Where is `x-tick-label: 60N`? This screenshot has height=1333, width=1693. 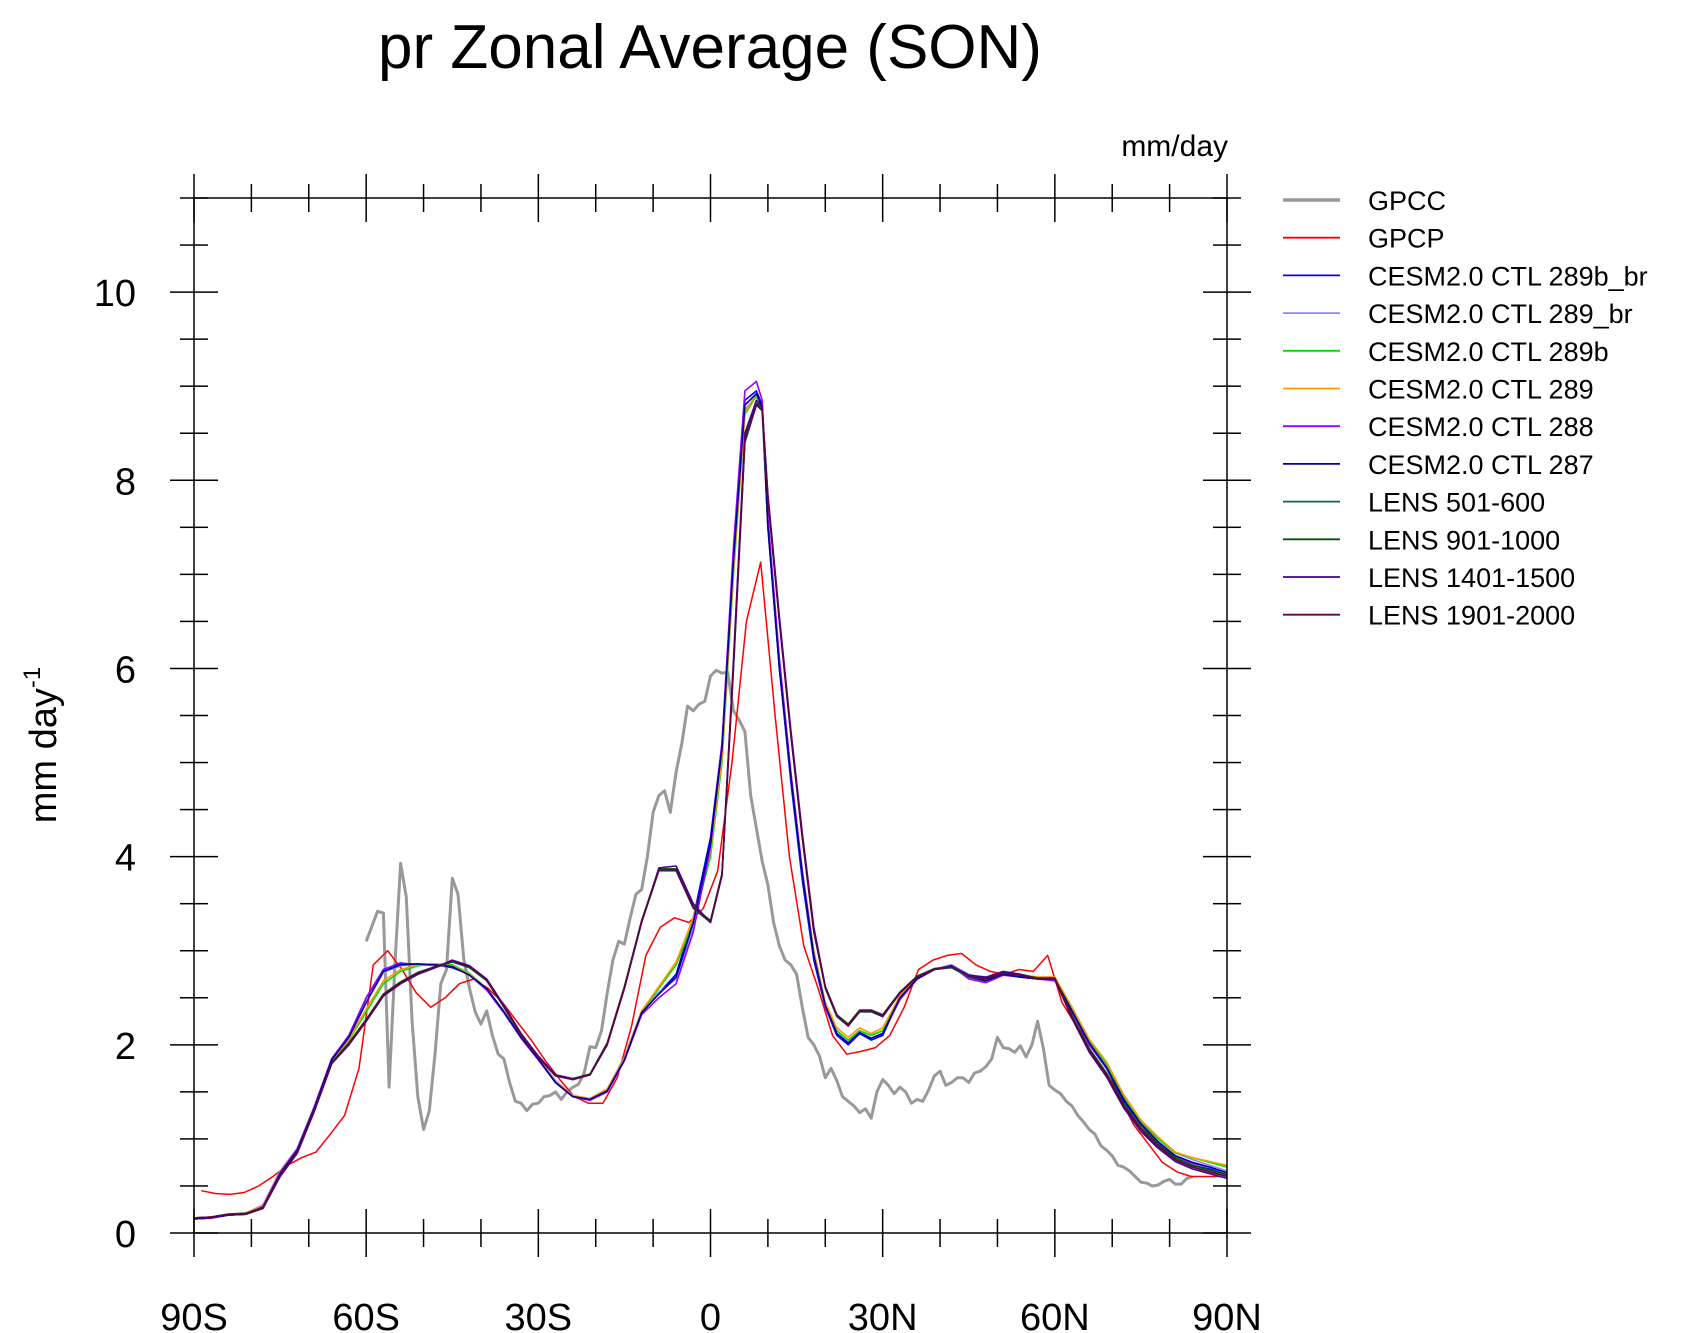
x-tick-label: 60N is located at coordinates (1055, 1315).